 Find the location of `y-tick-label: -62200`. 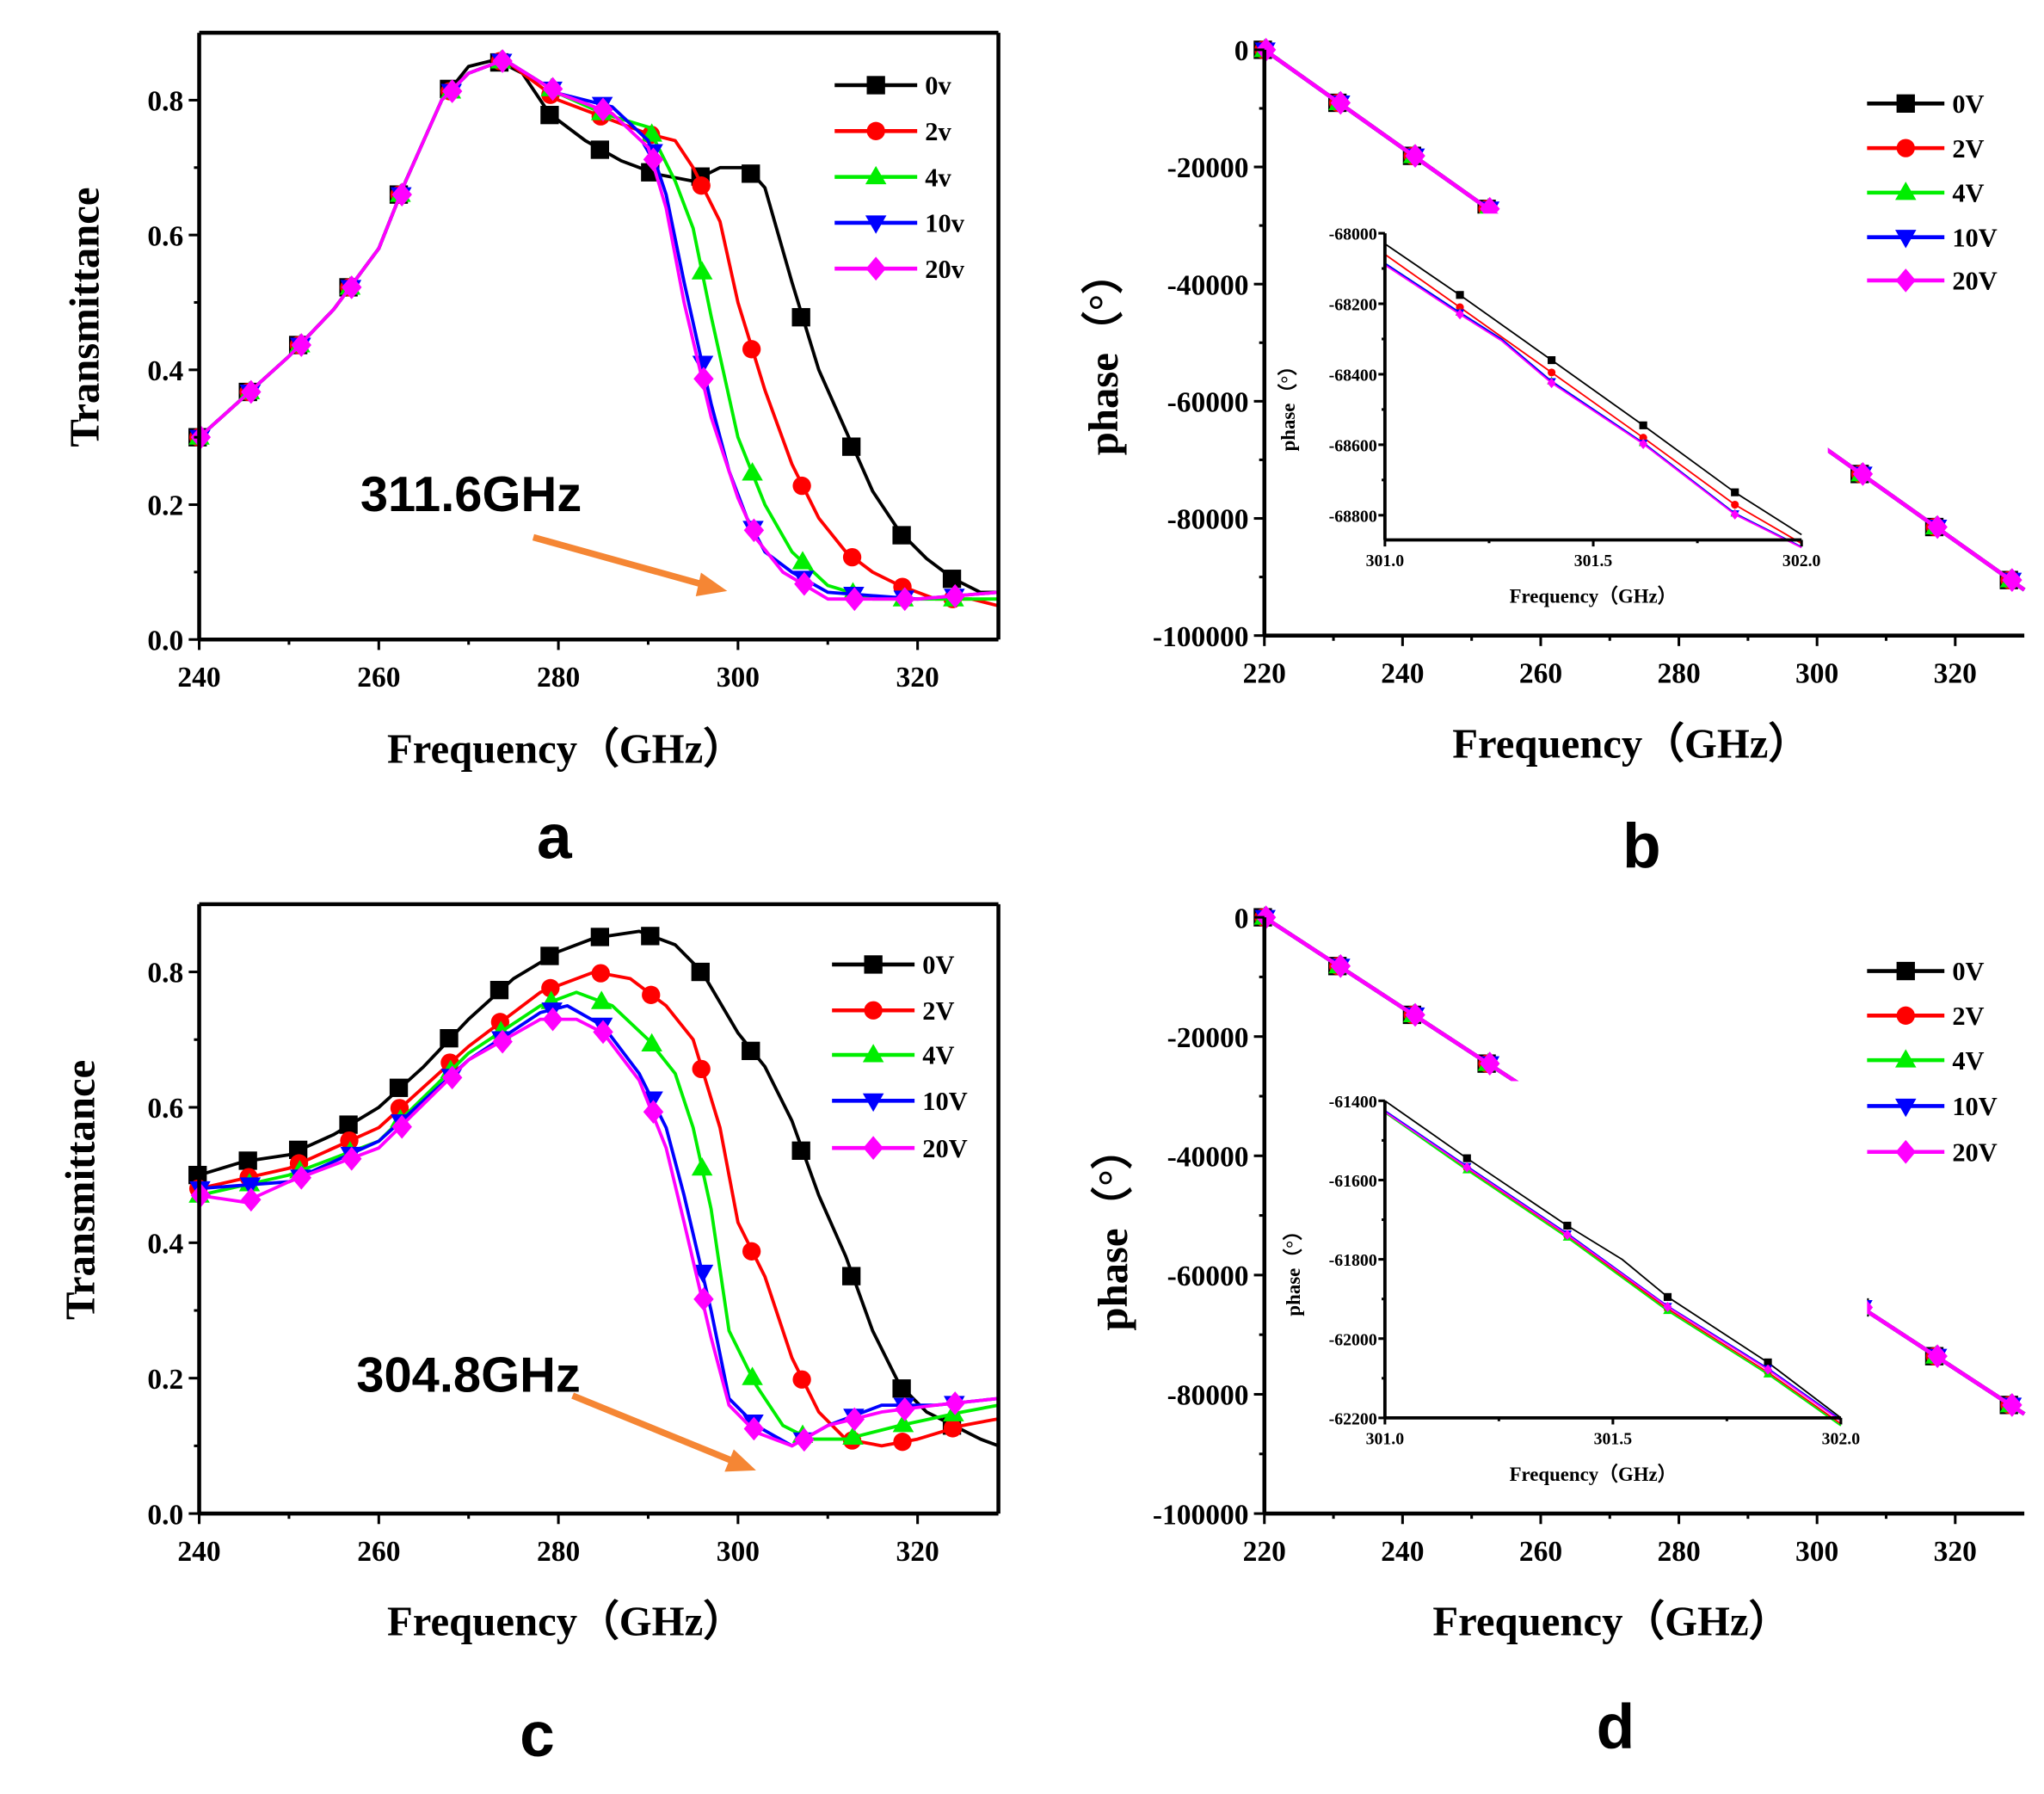

y-tick-label: -62200 is located at coordinates (1353, 1419).